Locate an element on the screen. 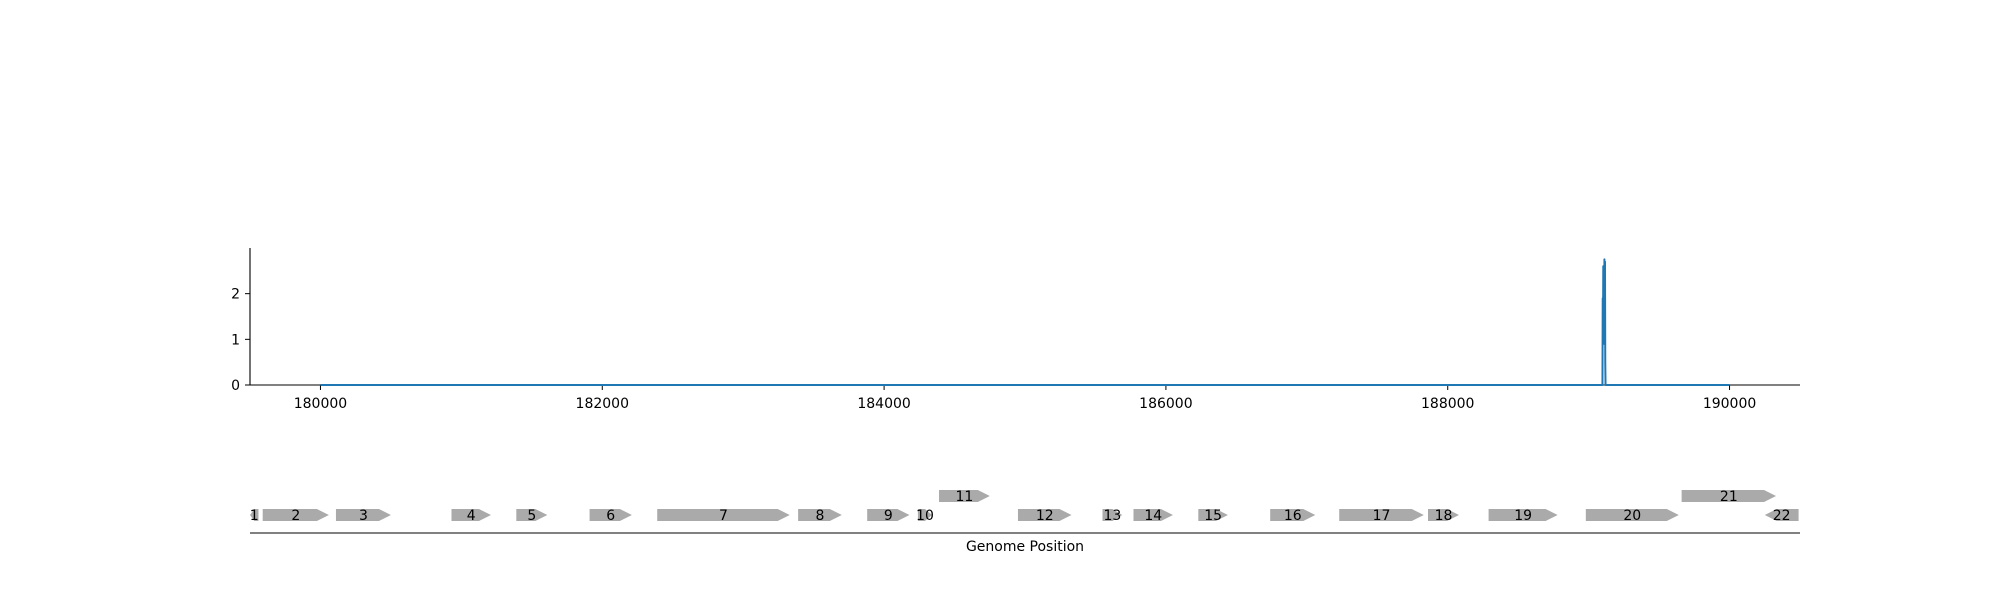  gene-label: 4 is located at coordinates (471, 516).